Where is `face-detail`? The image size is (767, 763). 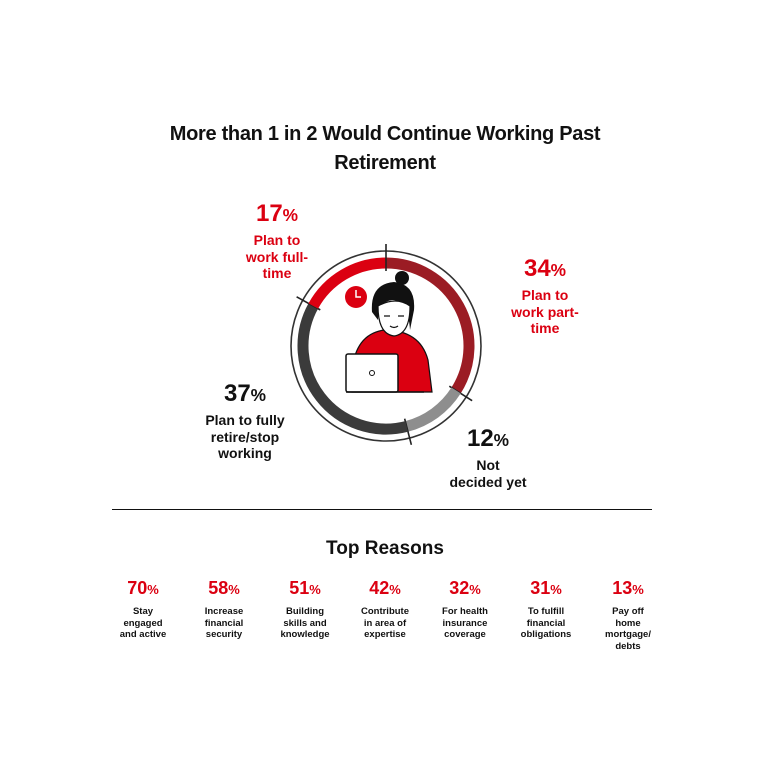
face-detail is located at coordinates (394, 322).